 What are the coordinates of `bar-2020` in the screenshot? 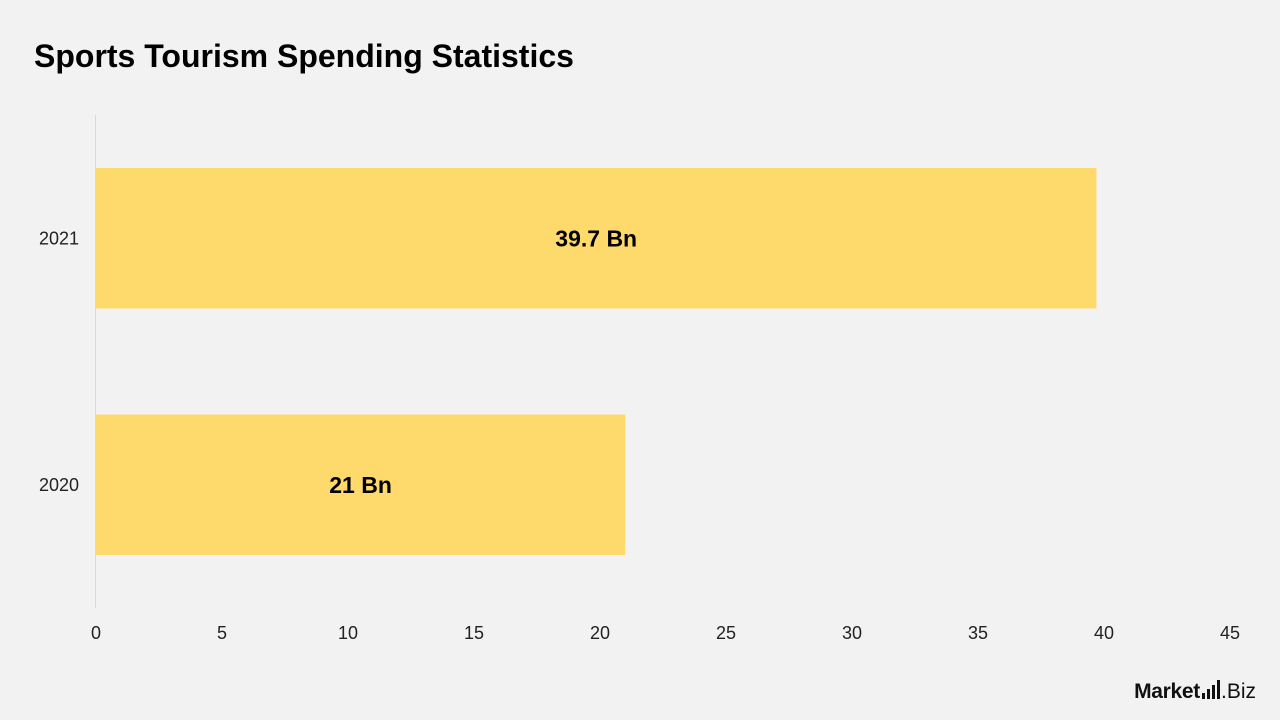 It's located at (361, 485).